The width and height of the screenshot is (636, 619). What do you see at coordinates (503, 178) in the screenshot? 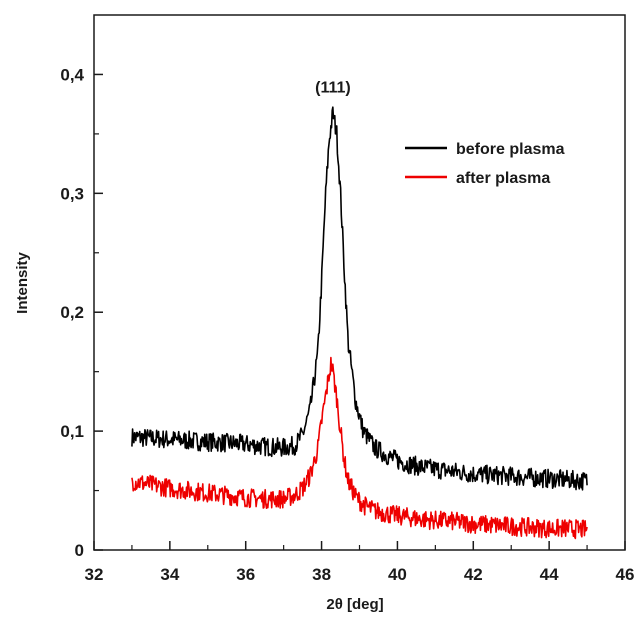
I see `legend-label-after-plasma: after plasma` at bounding box center [503, 178].